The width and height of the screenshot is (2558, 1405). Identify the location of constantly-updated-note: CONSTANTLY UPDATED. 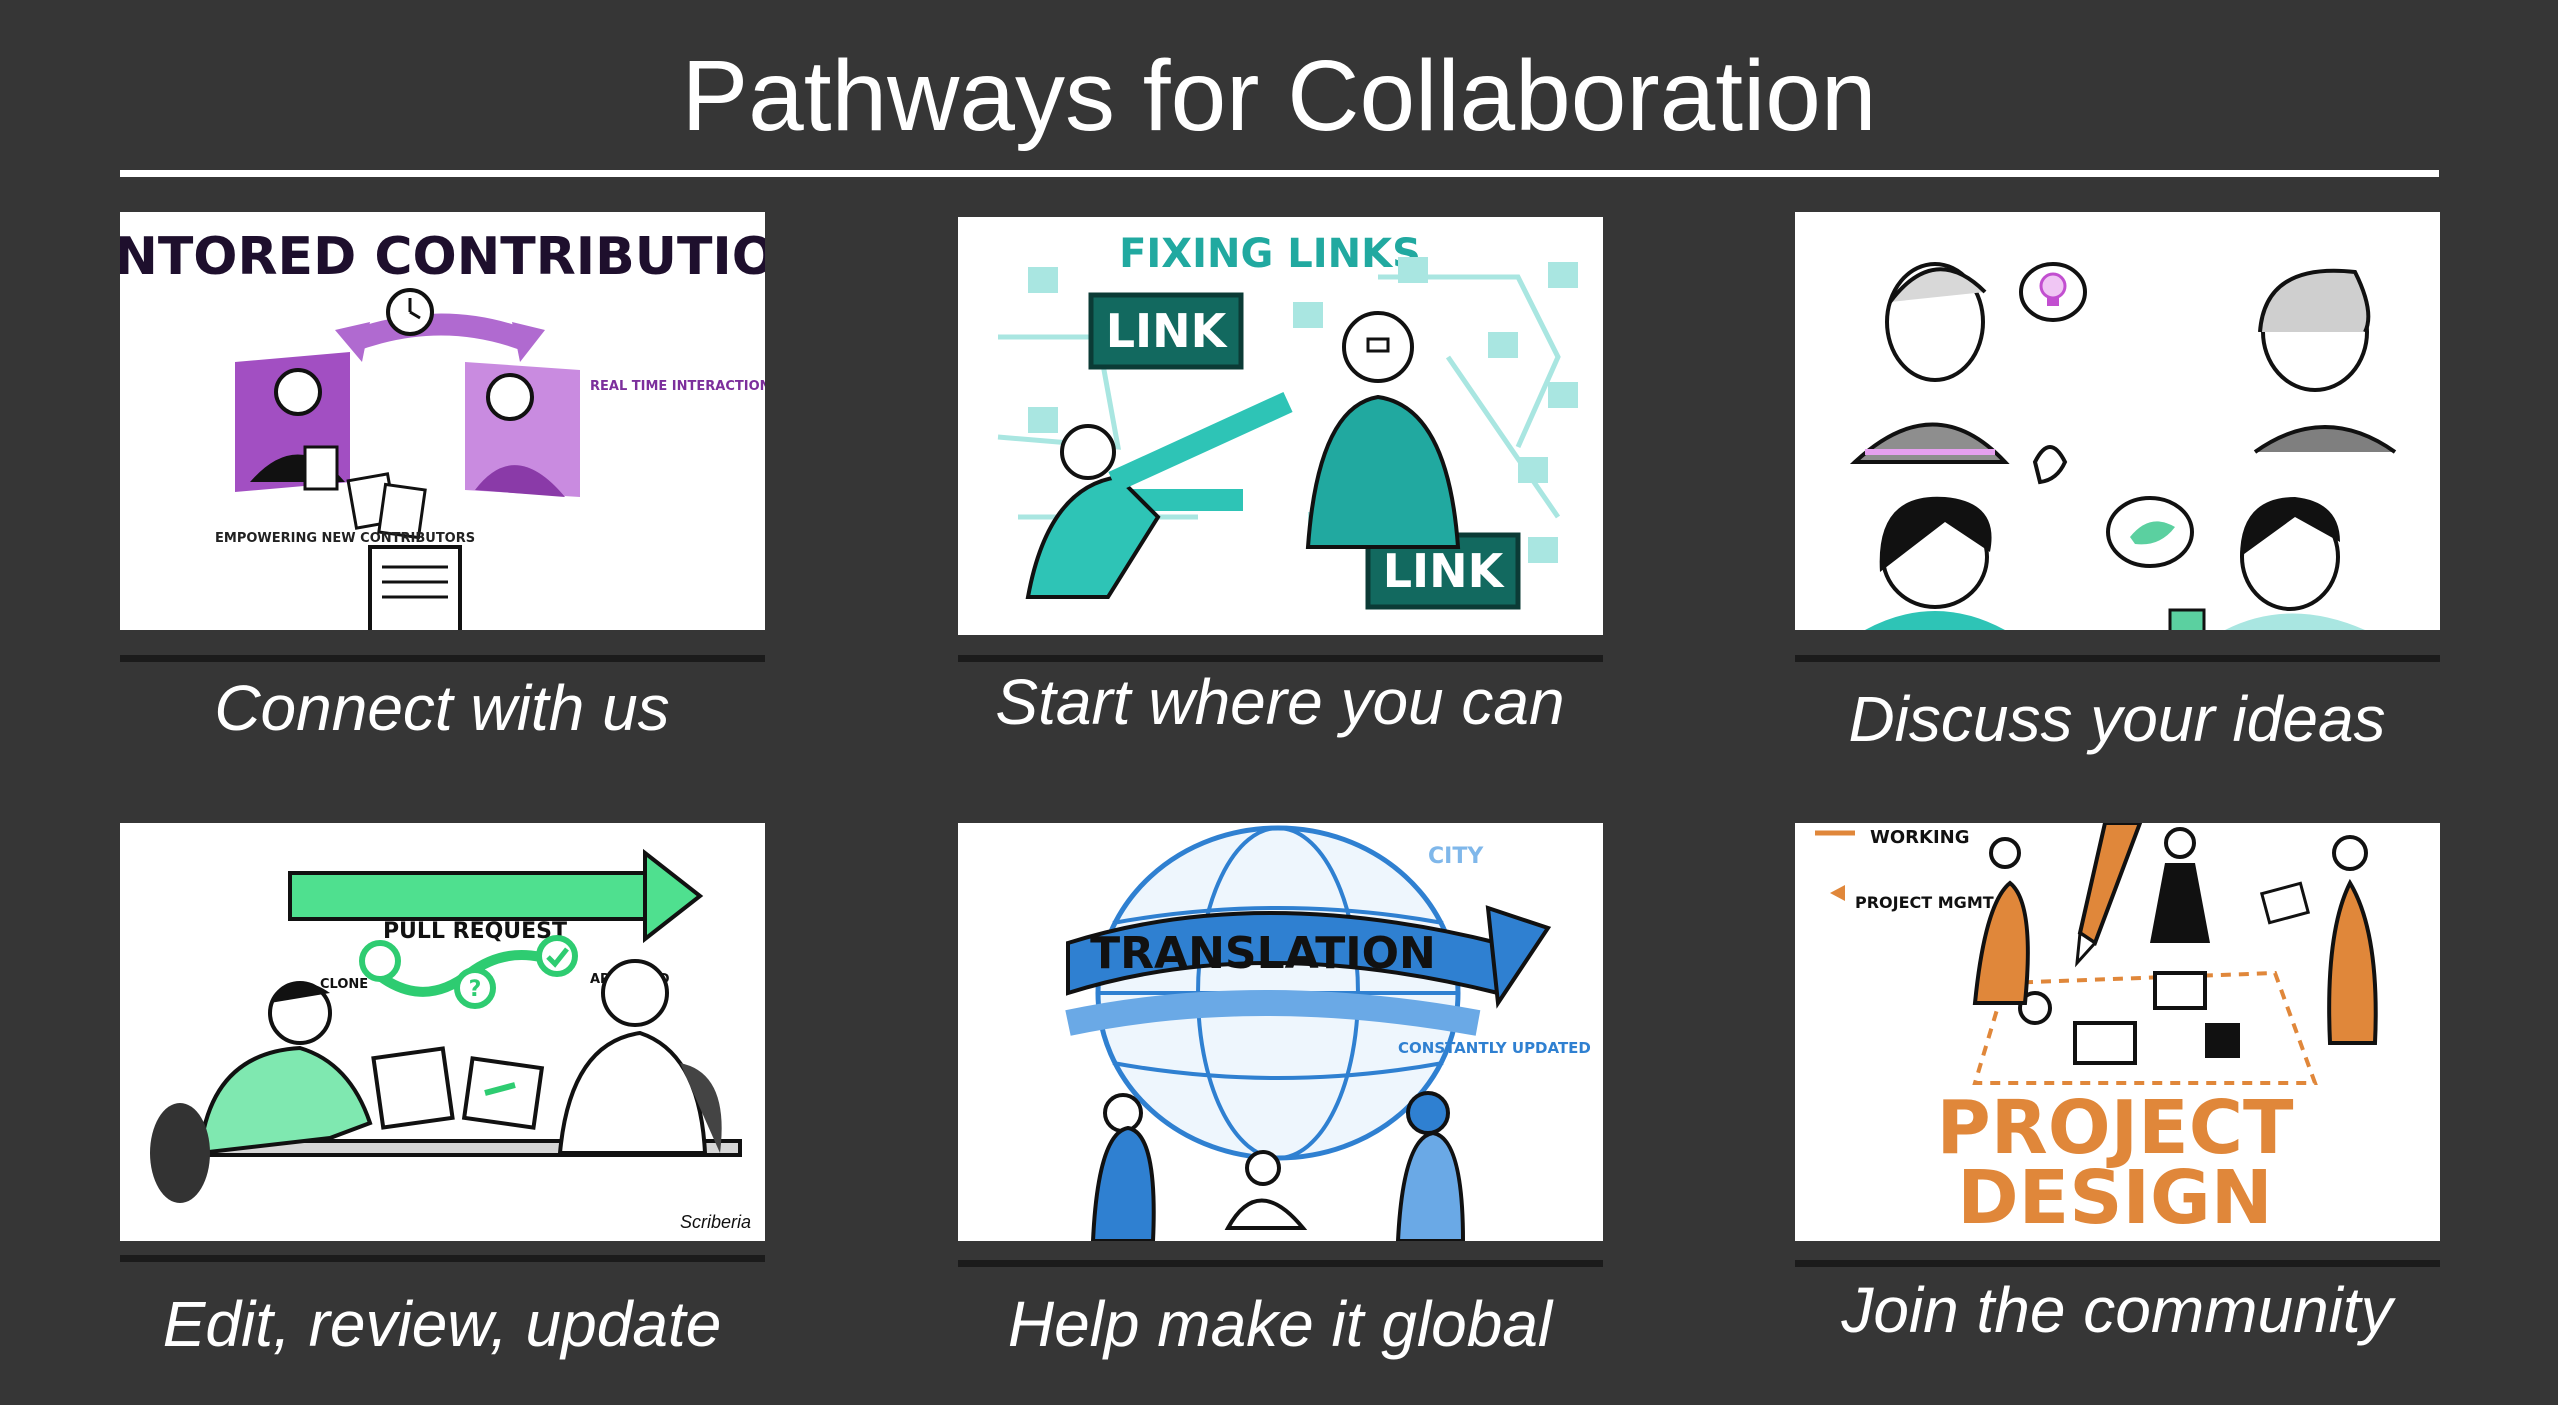
(1494, 1048).